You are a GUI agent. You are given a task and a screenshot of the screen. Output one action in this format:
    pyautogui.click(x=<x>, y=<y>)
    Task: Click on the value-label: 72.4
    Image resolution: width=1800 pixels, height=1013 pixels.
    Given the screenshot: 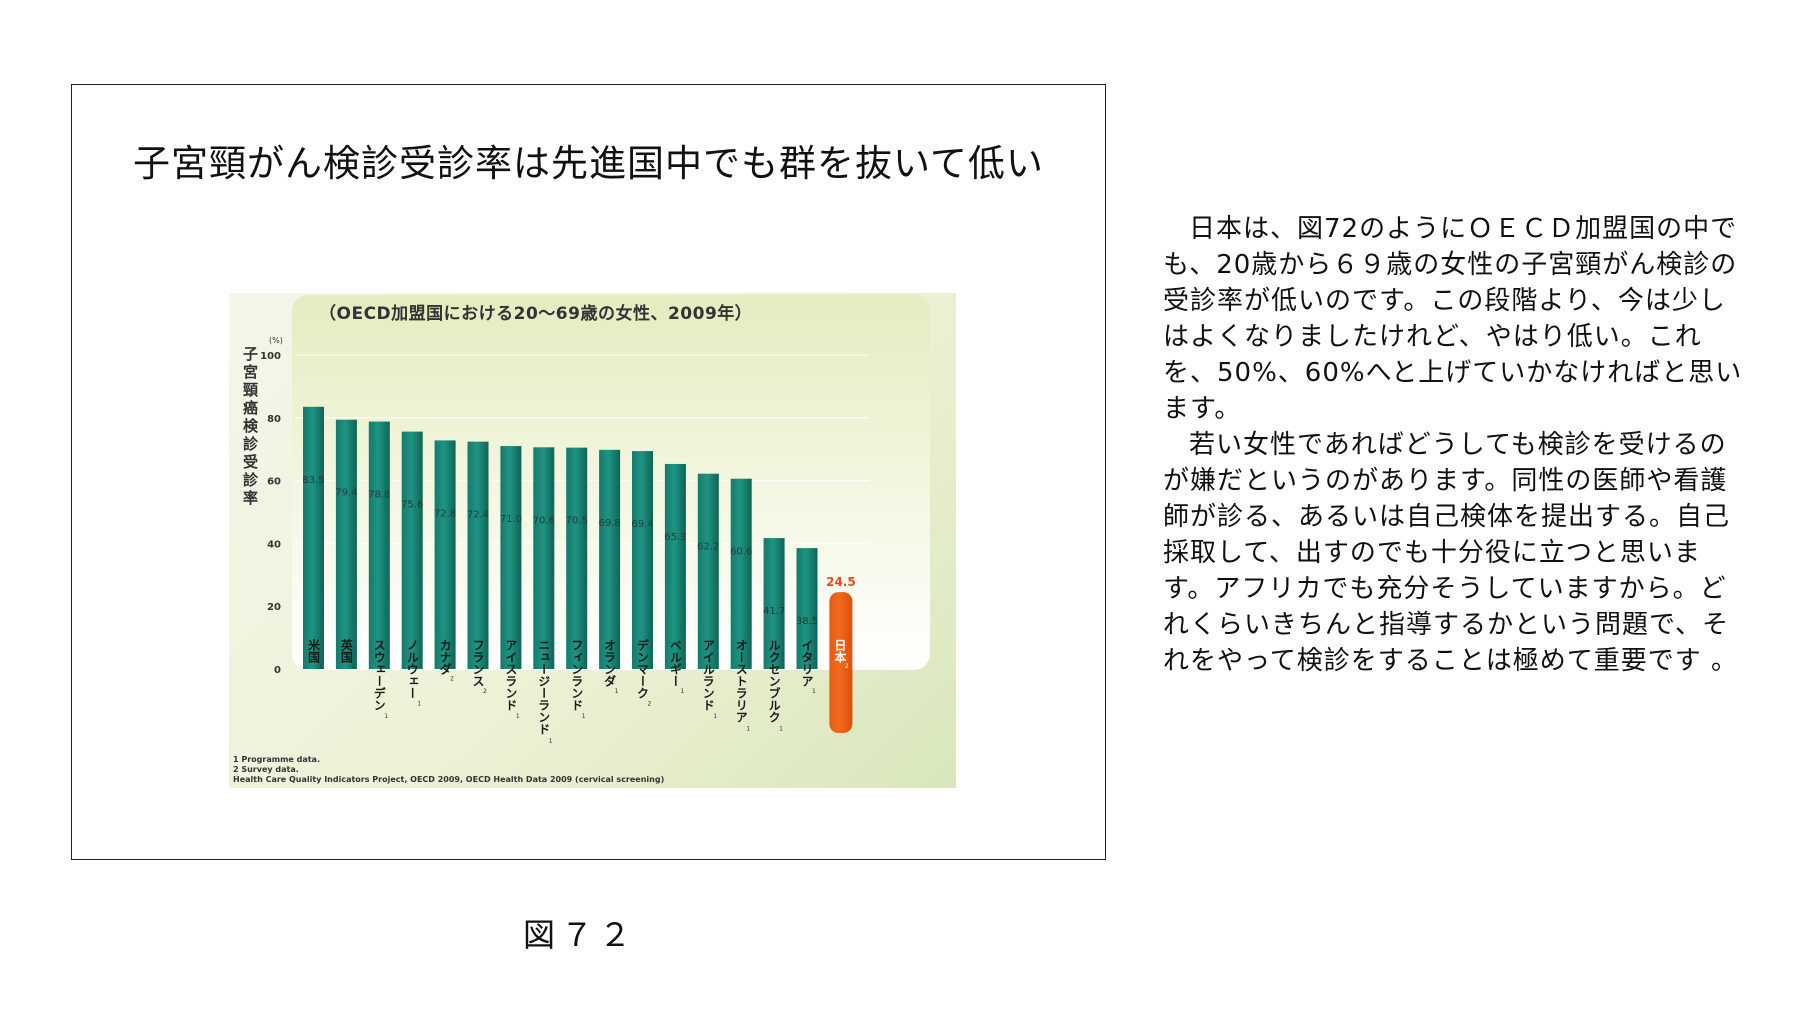 What is the action you would take?
    pyautogui.click(x=478, y=515)
    